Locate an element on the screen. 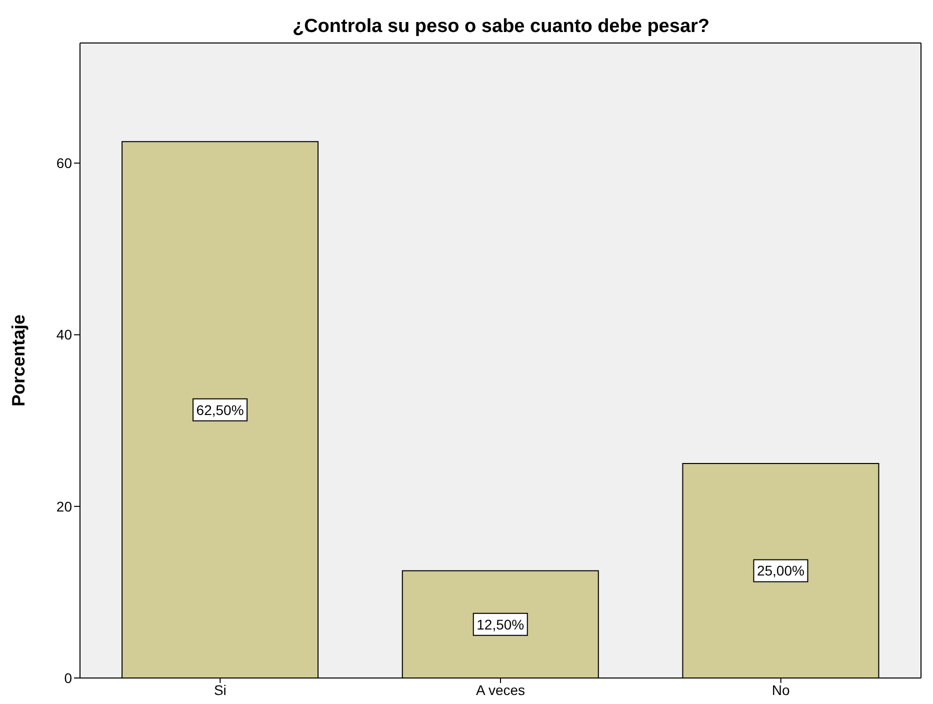  x-tick-label: A veces is located at coordinates (501, 690).